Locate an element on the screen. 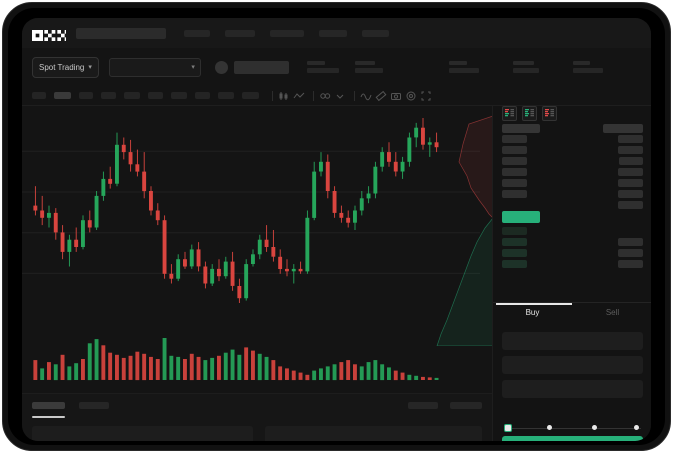  chart-toolbar is located at coordinates (336, 96).